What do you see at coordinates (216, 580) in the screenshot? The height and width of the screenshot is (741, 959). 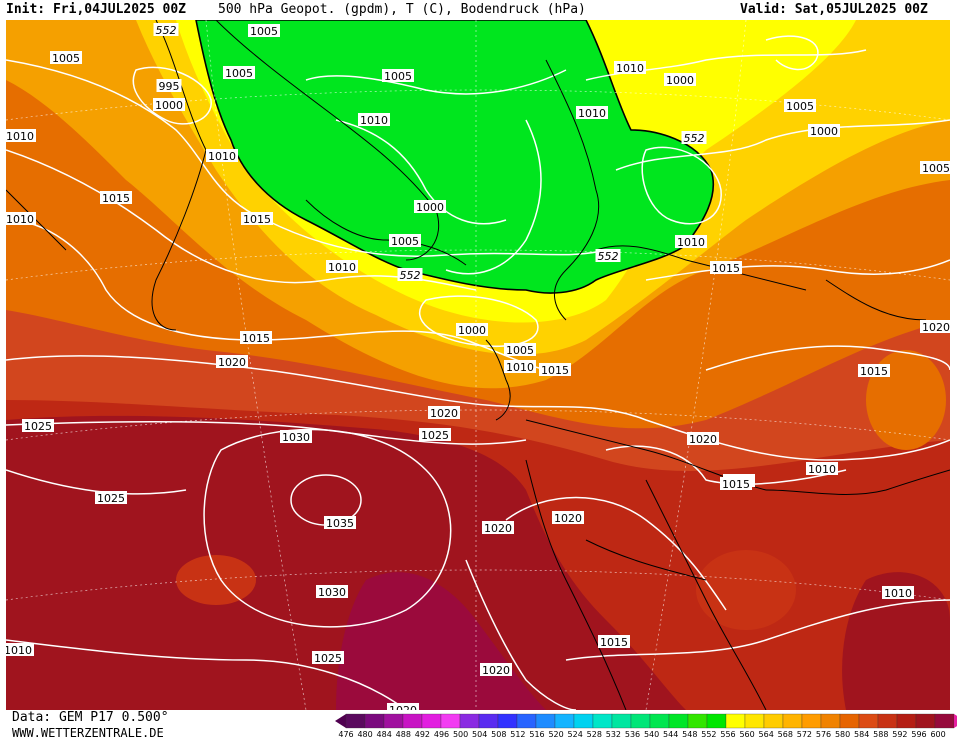 I see `warm-spot-spain` at bounding box center [216, 580].